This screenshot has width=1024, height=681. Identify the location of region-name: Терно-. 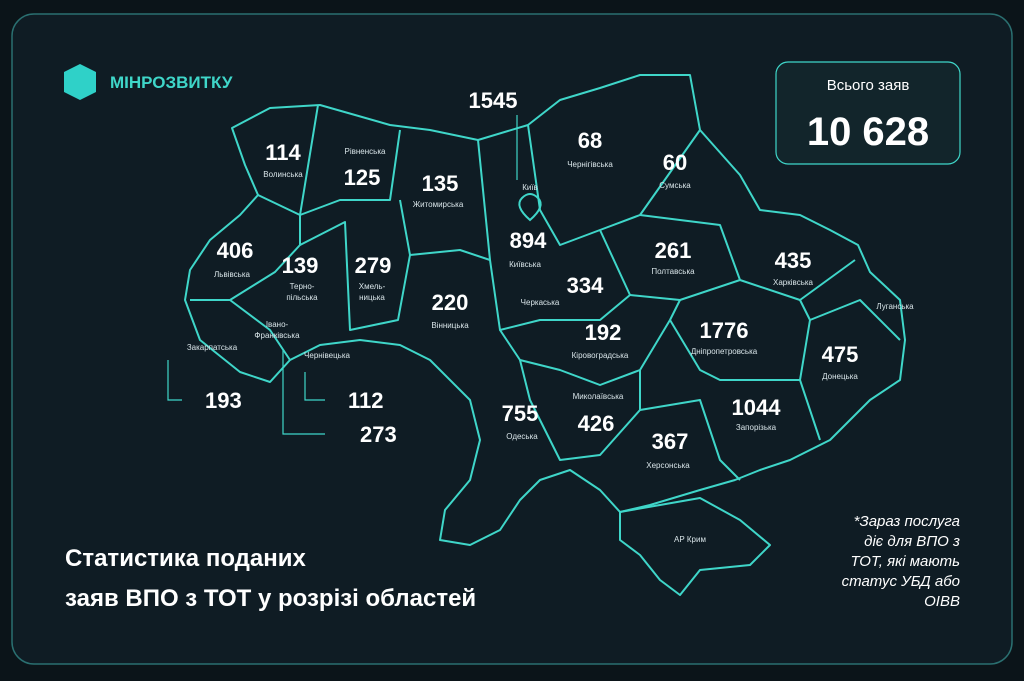
(302, 286).